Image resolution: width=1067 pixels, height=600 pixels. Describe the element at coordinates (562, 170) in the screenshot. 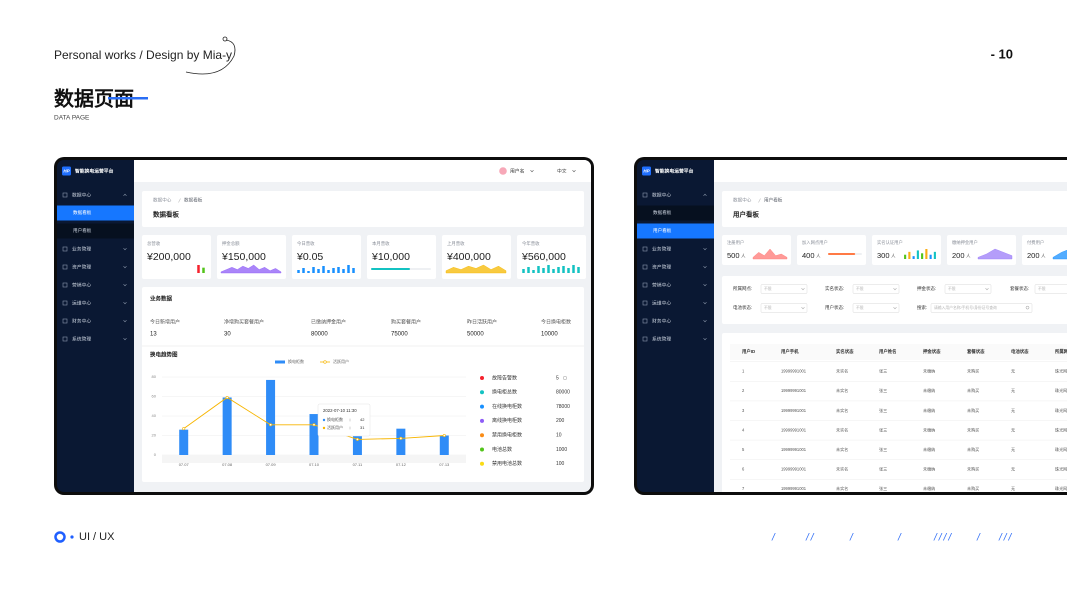

I see `topbar-language: 中文` at that location.